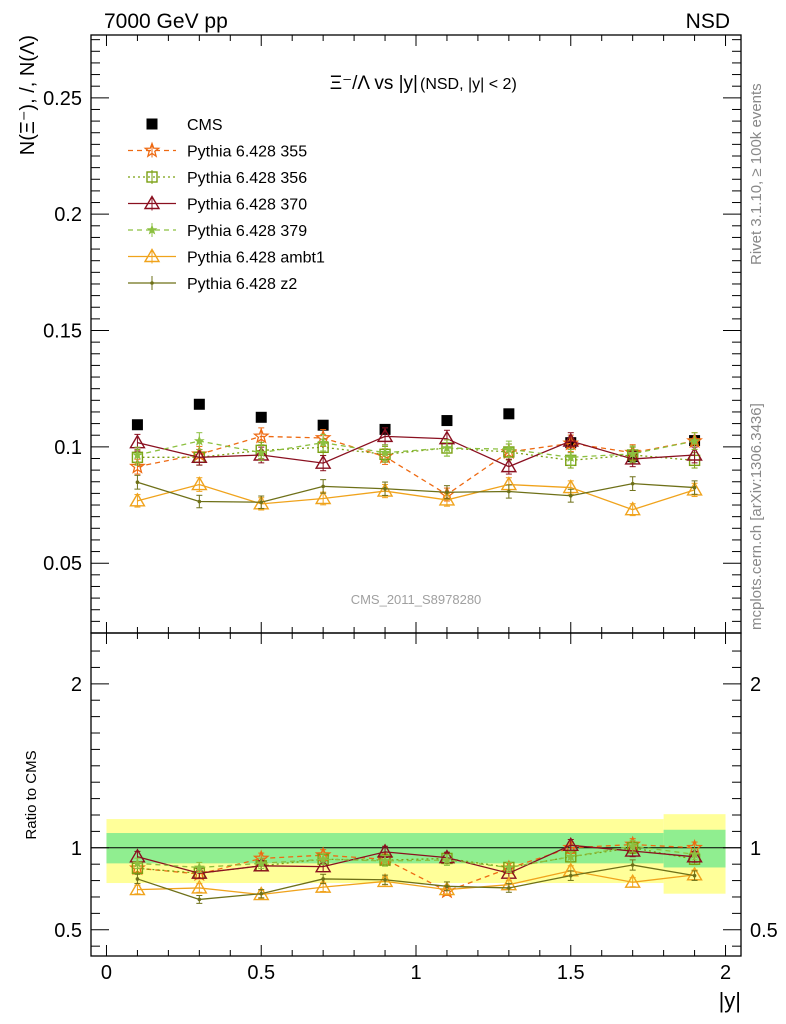 The height and width of the screenshot is (1024, 786). What do you see at coordinates (247, 231) in the screenshot?
I see `legend-entry: Pythia 6.428 379` at bounding box center [247, 231].